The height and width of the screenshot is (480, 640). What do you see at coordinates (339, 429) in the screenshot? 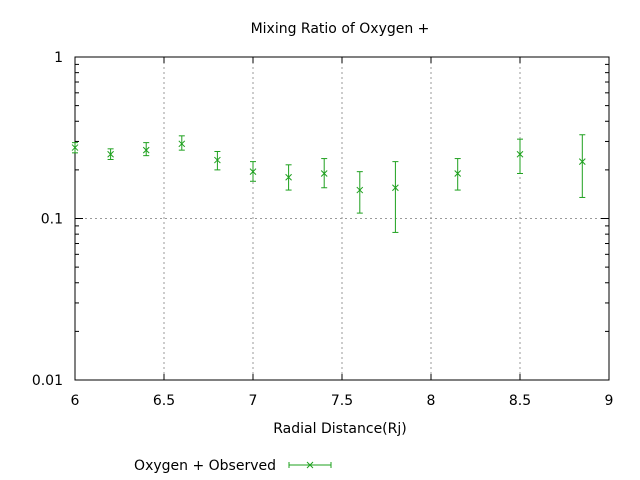
I see `x-axis-label: Radial Distance(Rj)` at bounding box center [339, 429].